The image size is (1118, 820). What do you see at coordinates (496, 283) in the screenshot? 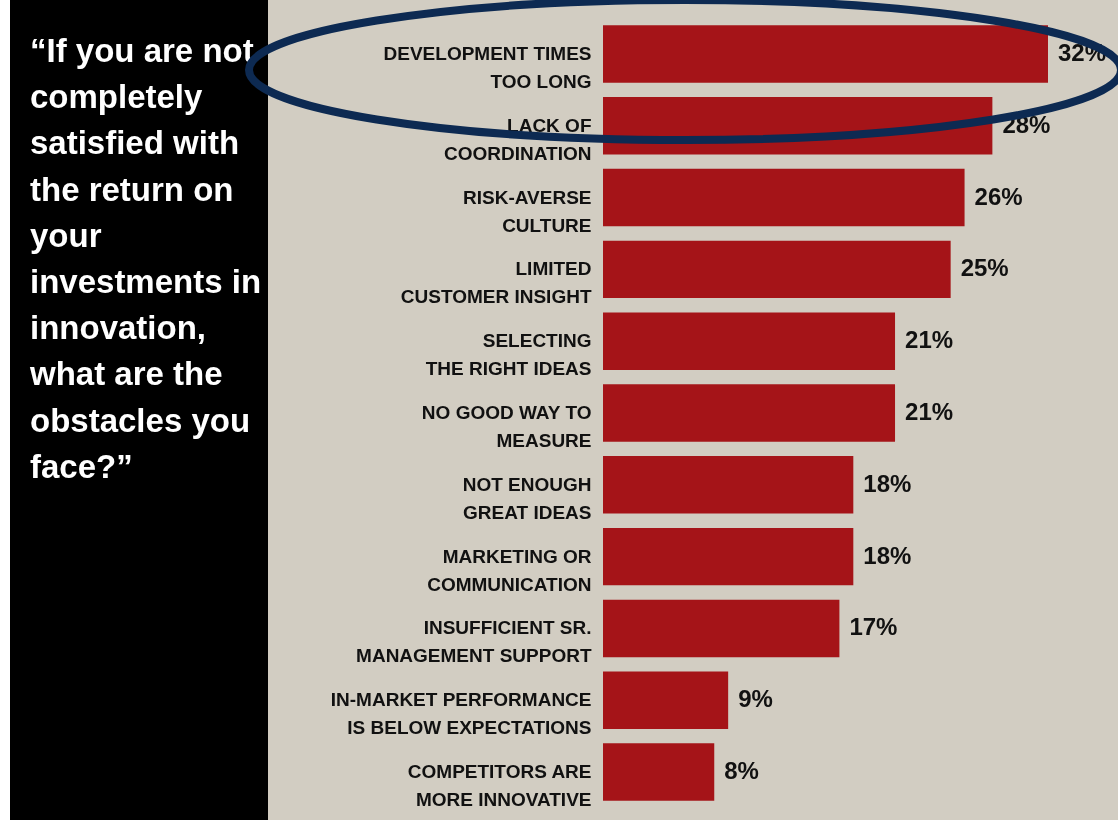
I see `y-tick-label: LIMITED CUSTOMER INSIGHT` at bounding box center [496, 283].